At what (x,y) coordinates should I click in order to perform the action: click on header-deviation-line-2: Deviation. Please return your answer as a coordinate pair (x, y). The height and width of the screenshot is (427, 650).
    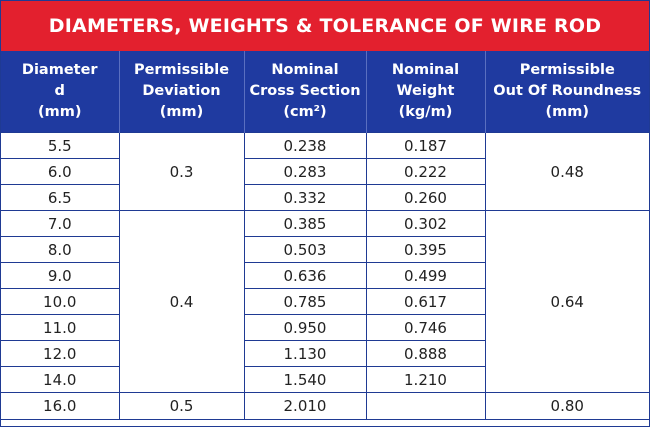
    Looking at the image, I should click on (181, 91).